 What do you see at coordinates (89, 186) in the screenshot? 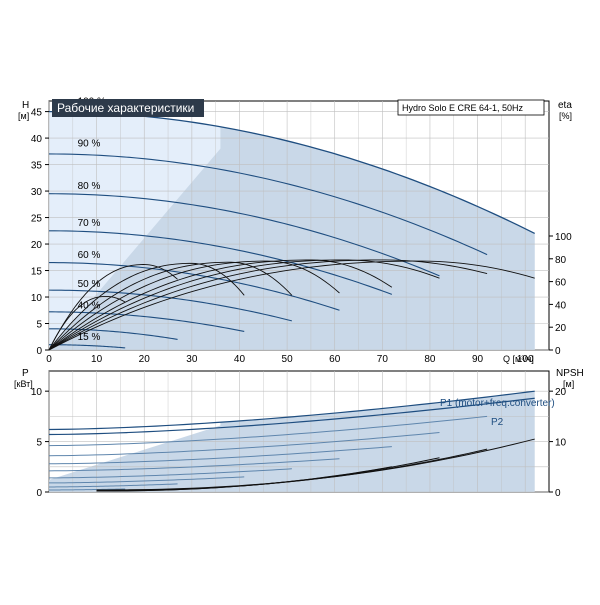
I see `speed-label: 80 %` at bounding box center [89, 186].